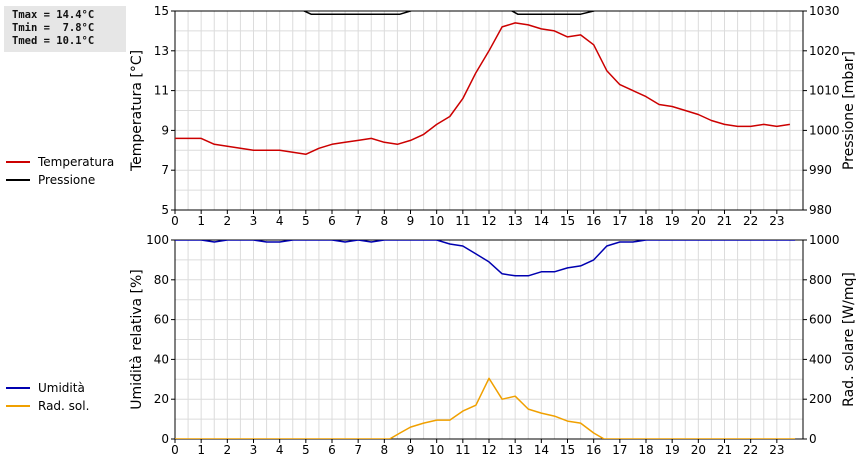 This screenshot has height=460, width=860. I want to click on y-tick-label: 60, so click(161, 320).